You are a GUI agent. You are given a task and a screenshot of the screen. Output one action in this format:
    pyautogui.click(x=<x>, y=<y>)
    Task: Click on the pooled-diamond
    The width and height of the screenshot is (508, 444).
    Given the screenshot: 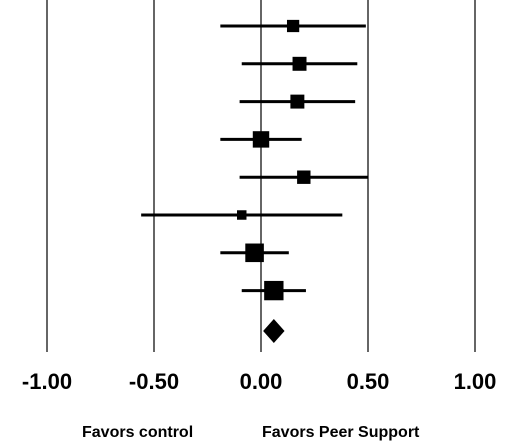 What is the action you would take?
    pyautogui.click(x=274, y=331)
    